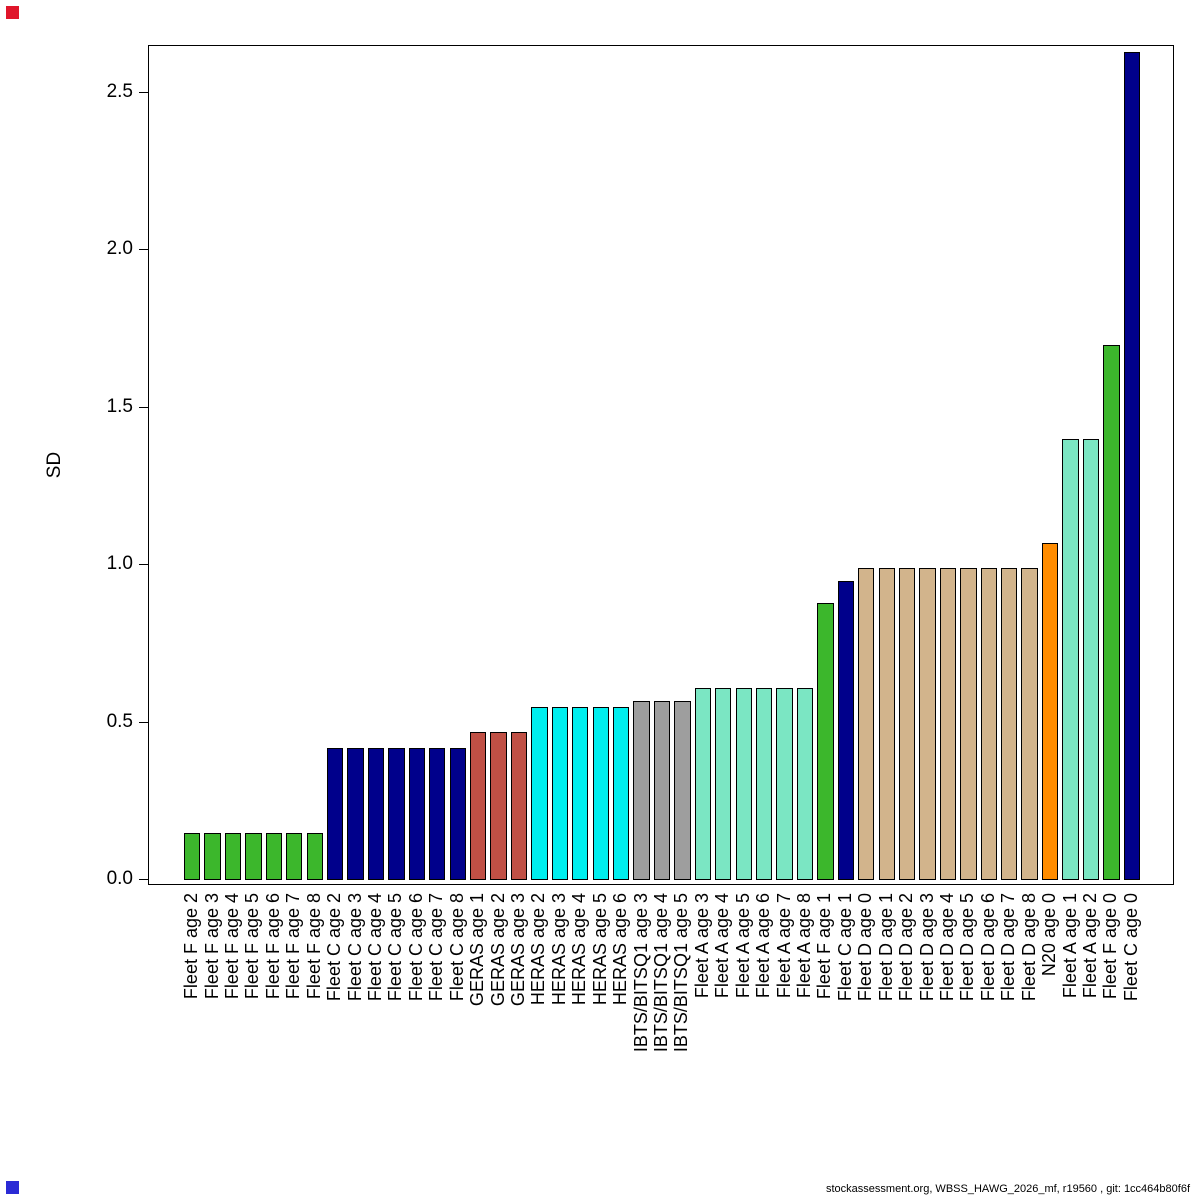 Image resolution: width=1200 pixels, height=1200 pixels. Describe the element at coordinates (1008, 947) in the screenshot. I see `x-tick-label: Fleet D age 7` at that location.